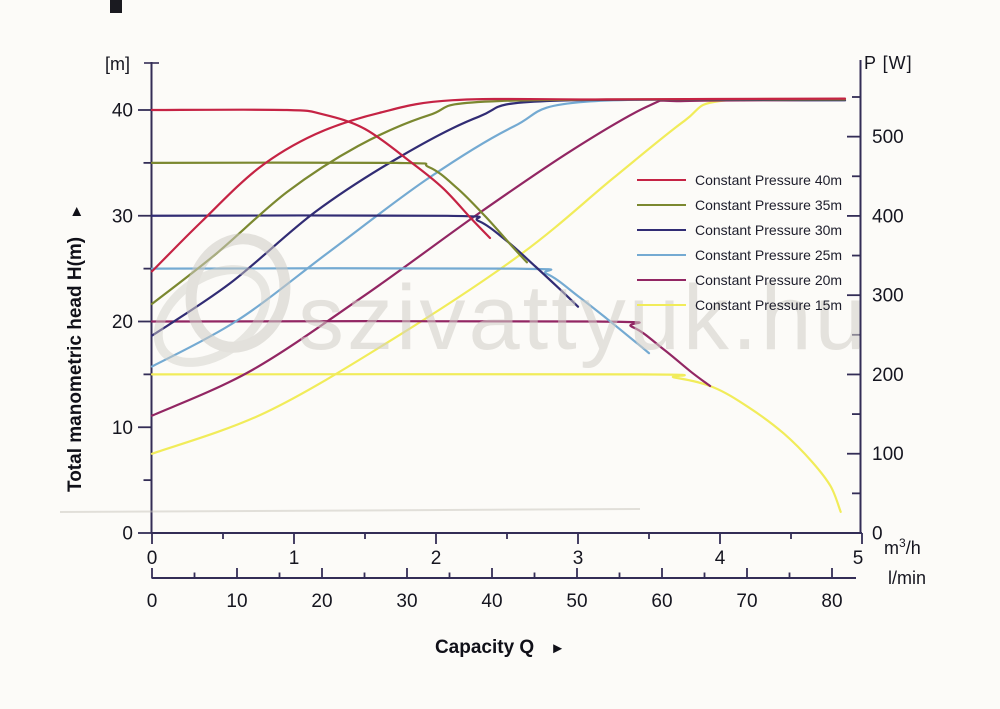  I want to click on x-secondary-tick-label: 50, so click(576, 601).